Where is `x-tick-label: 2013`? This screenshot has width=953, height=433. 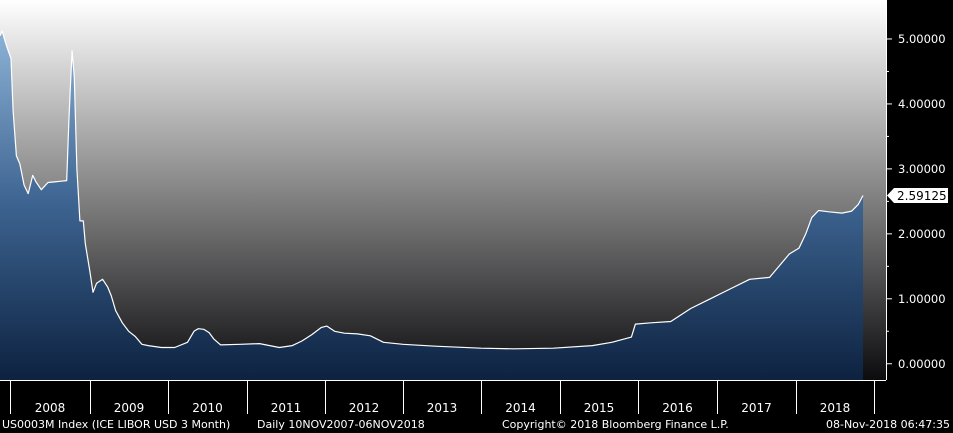
x-tick-label: 2013 is located at coordinates (442, 408).